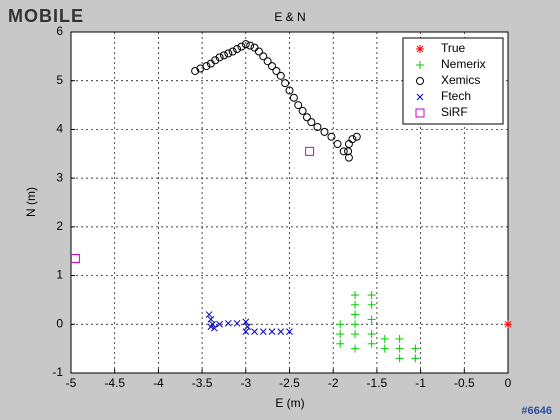 This screenshot has height=420, width=560. I want to click on x-tick-label: -3, so click(245, 383).